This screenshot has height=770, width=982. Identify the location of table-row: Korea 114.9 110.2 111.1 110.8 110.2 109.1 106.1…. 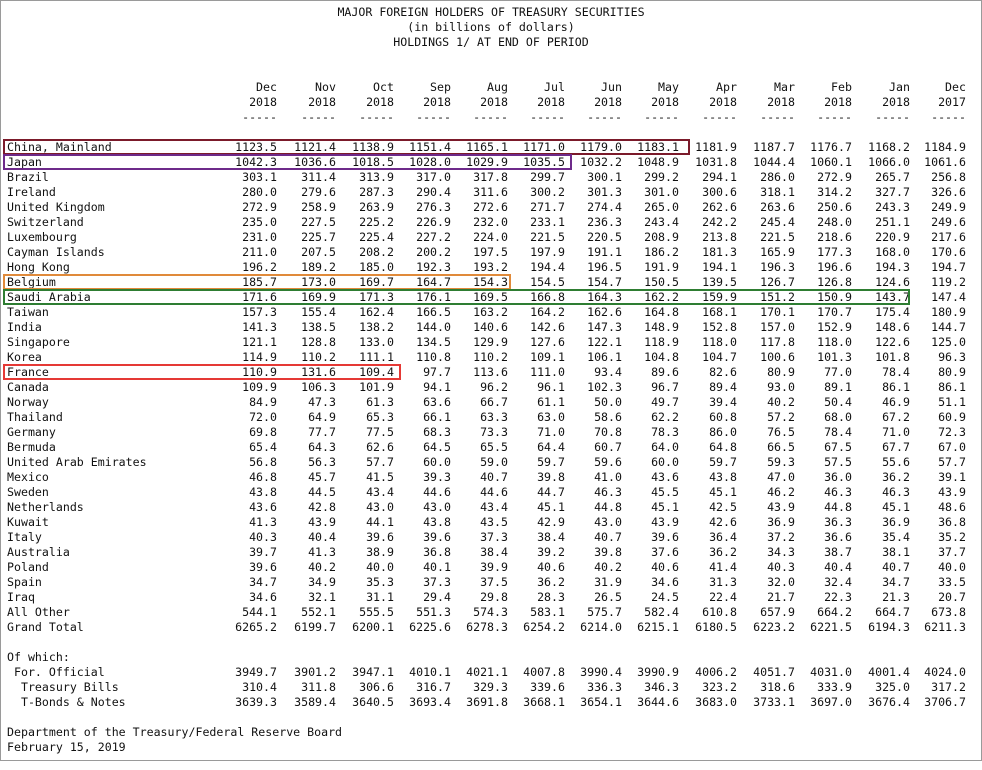
(491, 357).